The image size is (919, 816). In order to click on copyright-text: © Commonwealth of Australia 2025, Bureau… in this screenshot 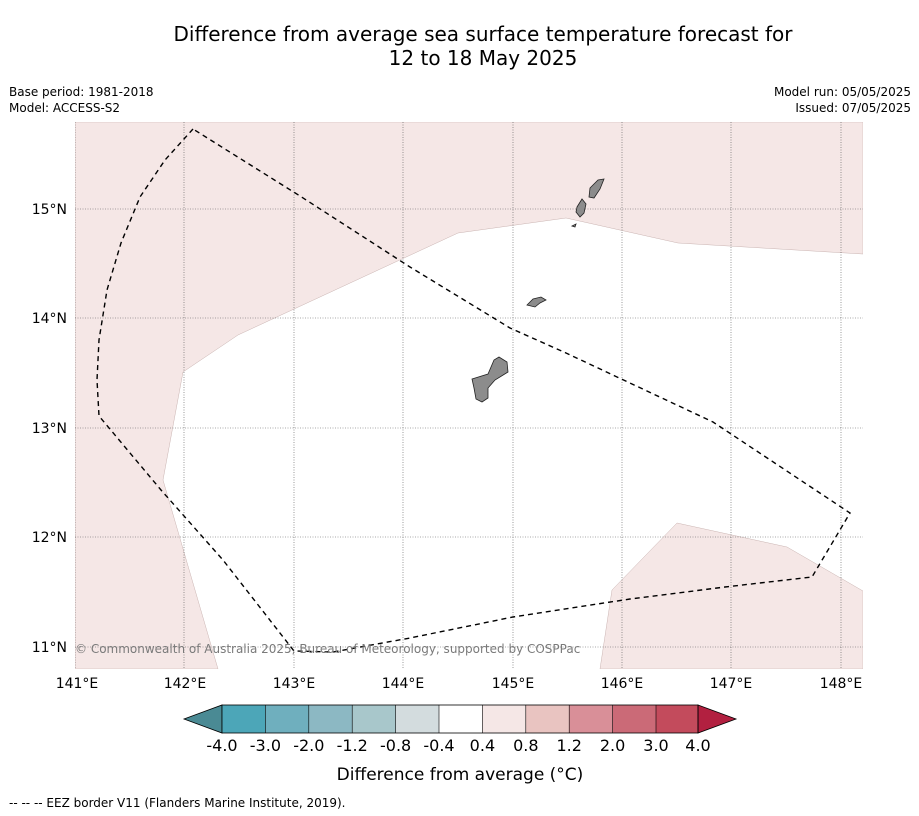, I will do `click(327, 649)`.